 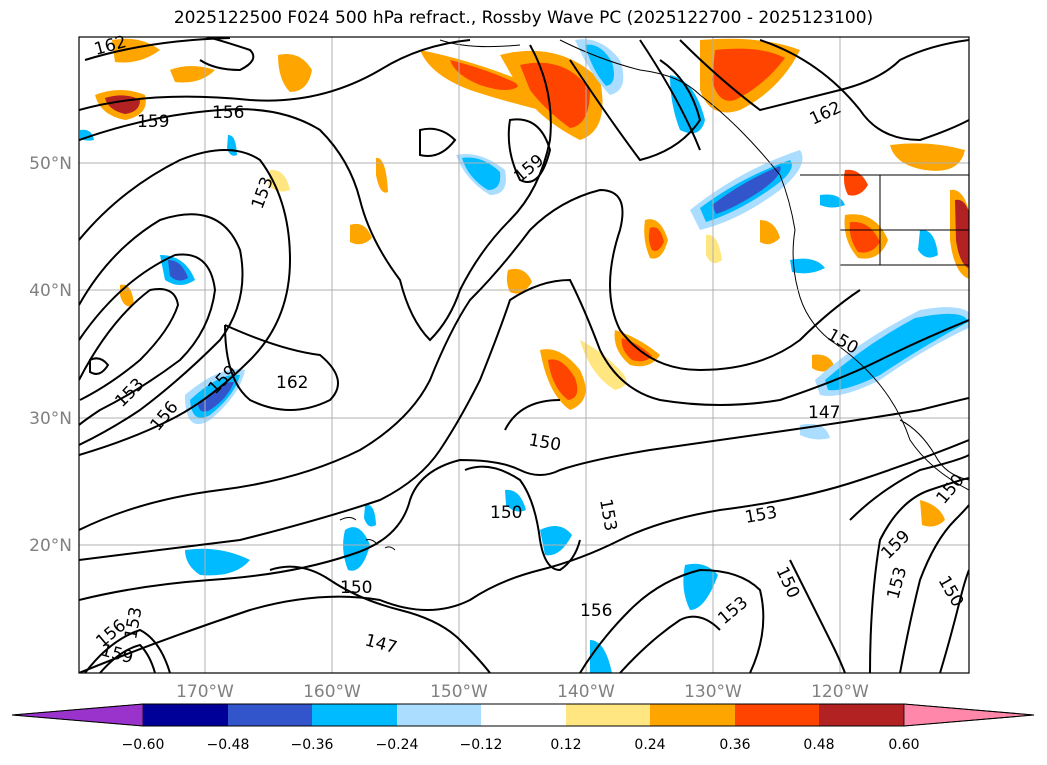 What do you see at coordinates (818, 745) in the screenshot?
I see `colorbar-tick-label: 0.48` at bounding box center [818, 745].